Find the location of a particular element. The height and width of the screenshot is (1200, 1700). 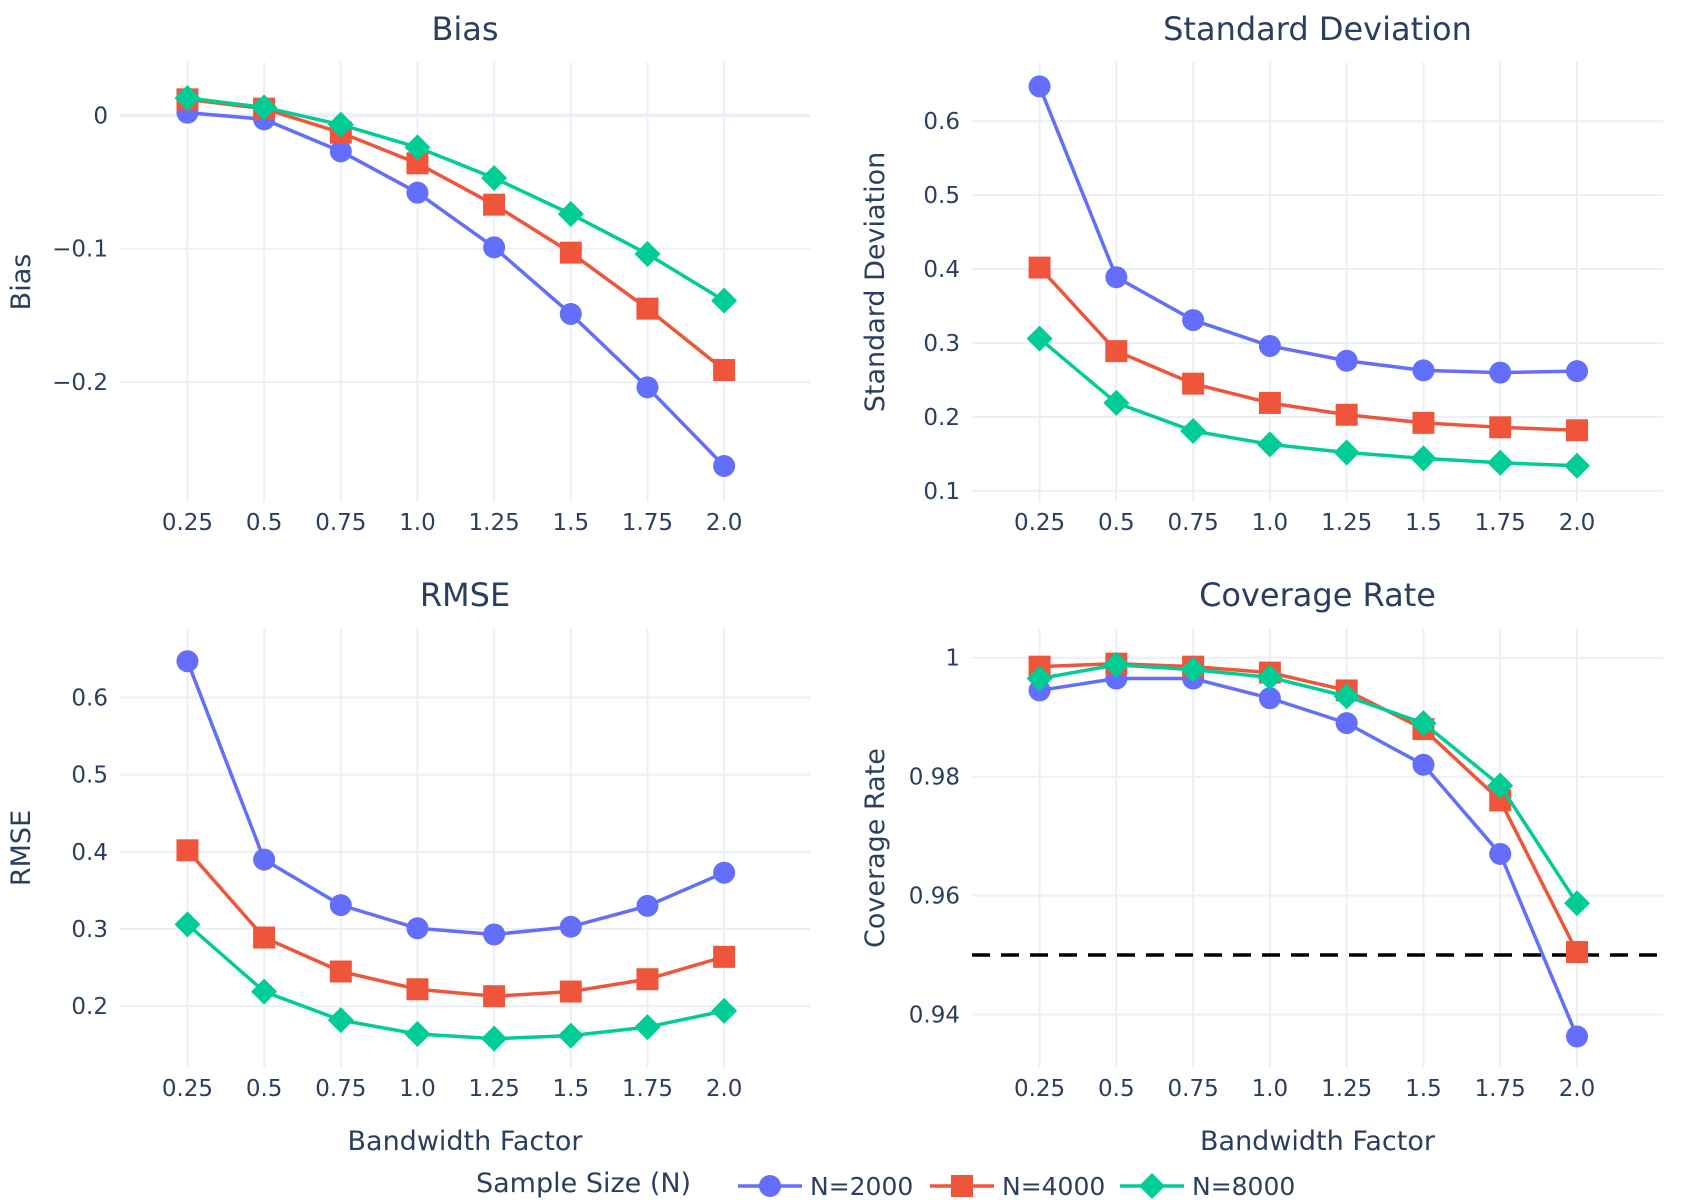

y-tick-label: 0 is located at coordinates (100, 116).